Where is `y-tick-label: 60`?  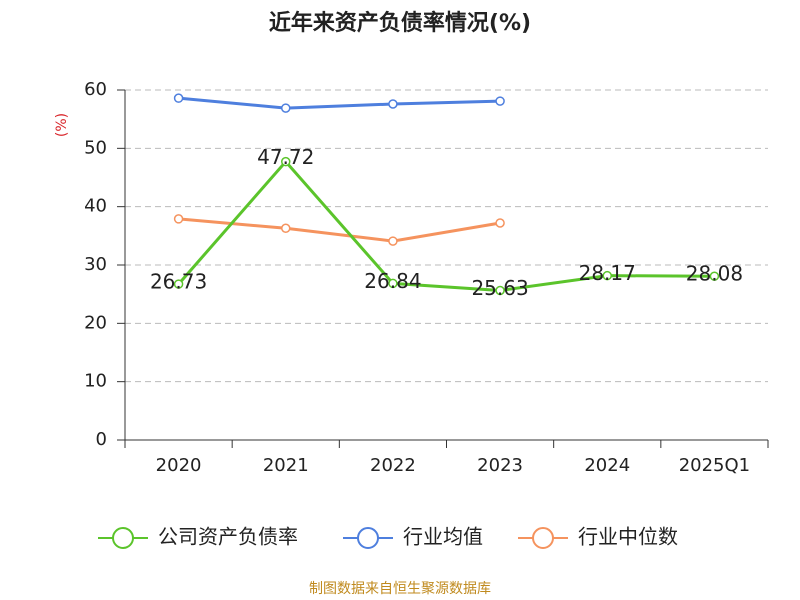 y-tick-label: 60 is located at coordinates (95, 89).